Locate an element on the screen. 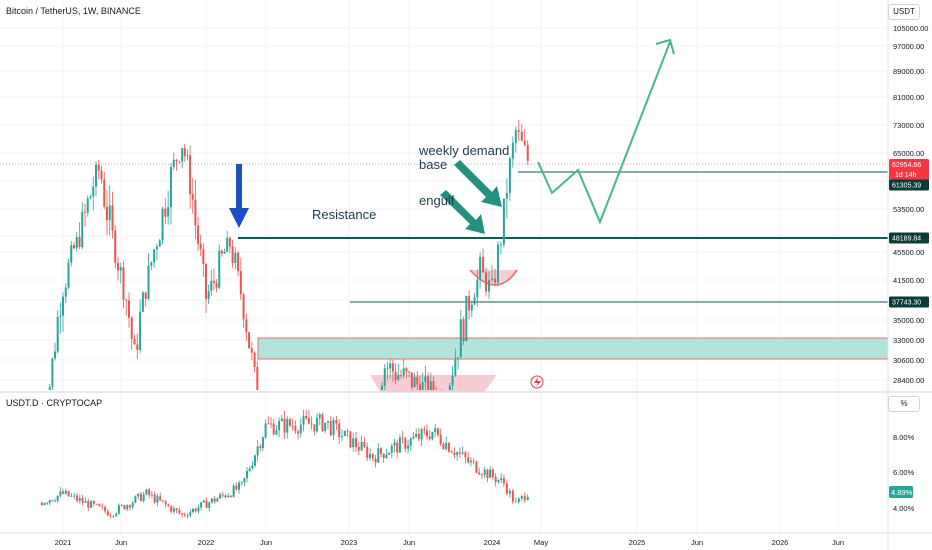 Image resolution: width=932 pixels, height=550 pixels. percent-unit-button: % is located at coordinates (904, 404).